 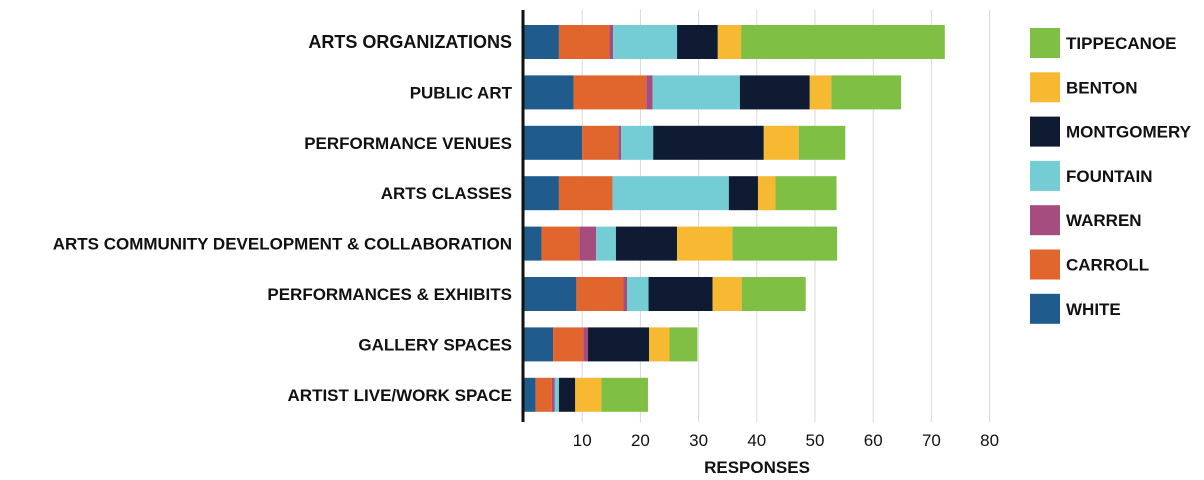 I want to click on category-label: ARTS CLASSES, so click(x=446, y=193).